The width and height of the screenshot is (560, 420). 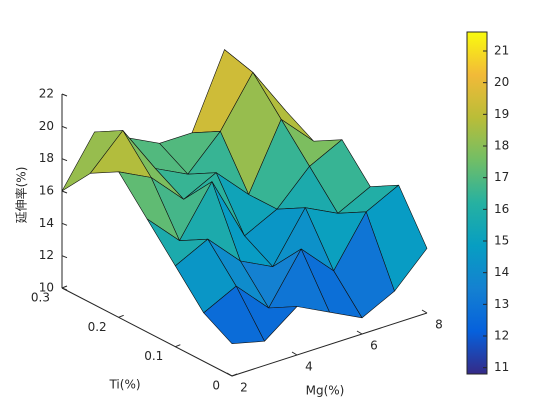 I want to click on z-tick-label: 22, so click(x=46, y=94).